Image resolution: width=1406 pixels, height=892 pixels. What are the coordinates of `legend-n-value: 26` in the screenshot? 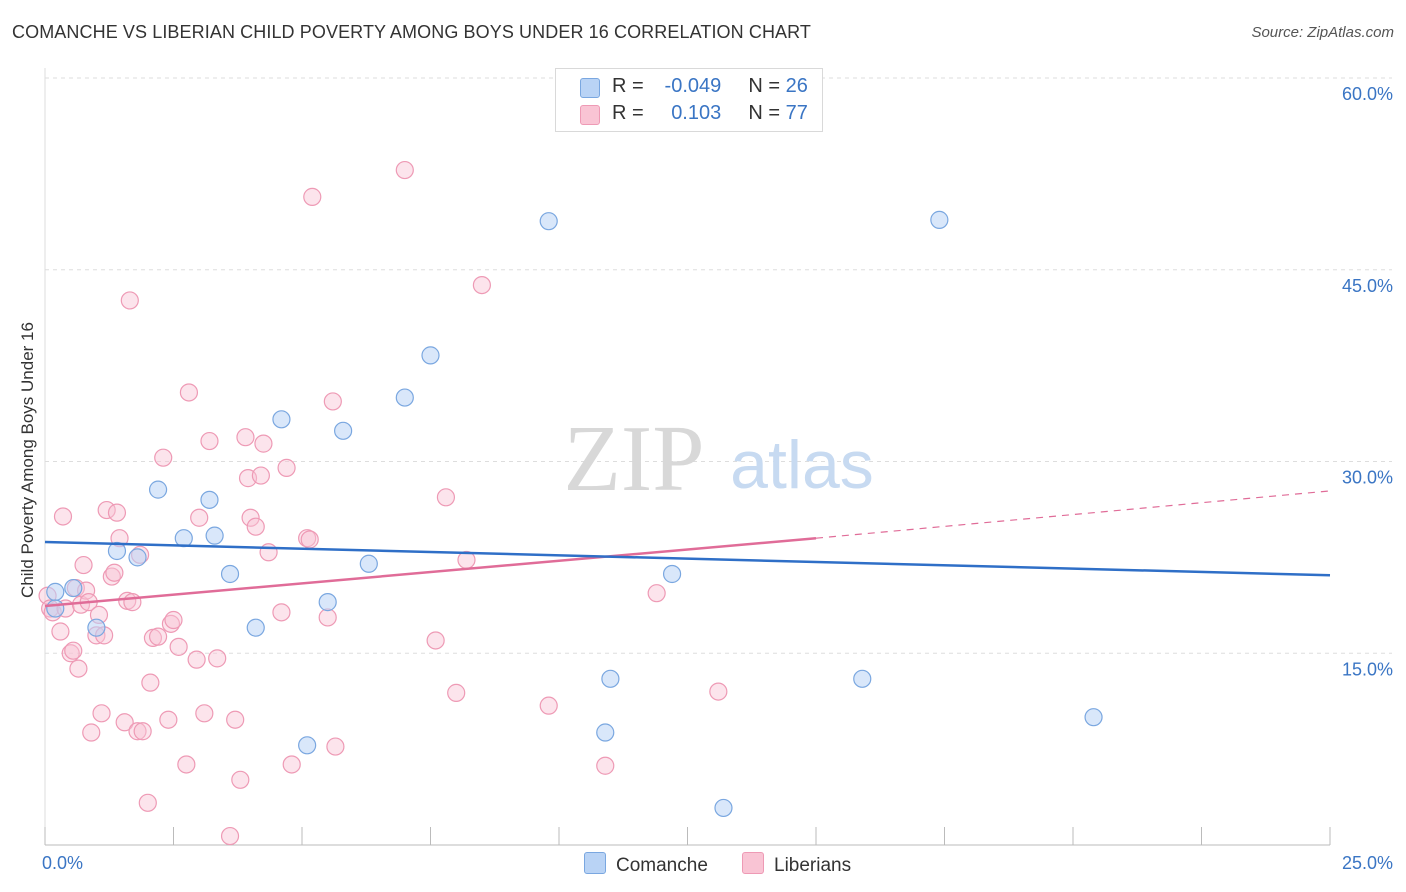 It's located at (796, 86).